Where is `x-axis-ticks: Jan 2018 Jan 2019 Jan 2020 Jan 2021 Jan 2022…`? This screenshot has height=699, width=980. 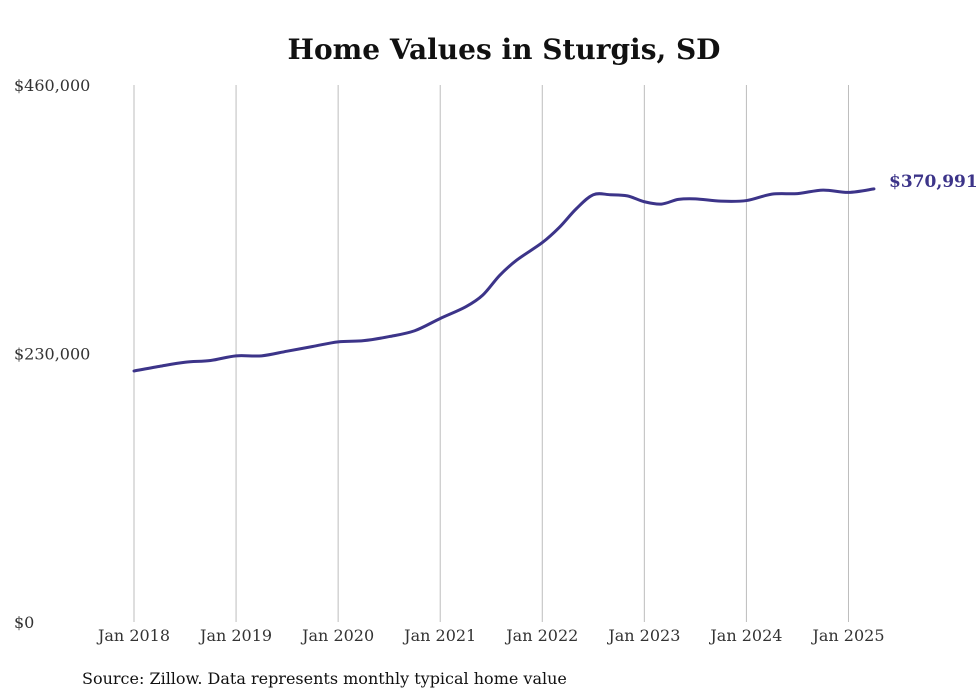 x-axis-ticks: Jan 2018 Jan 2019 Jan 2020 Jan 2021 Jan 2022… is located at coordinates (490, 635).